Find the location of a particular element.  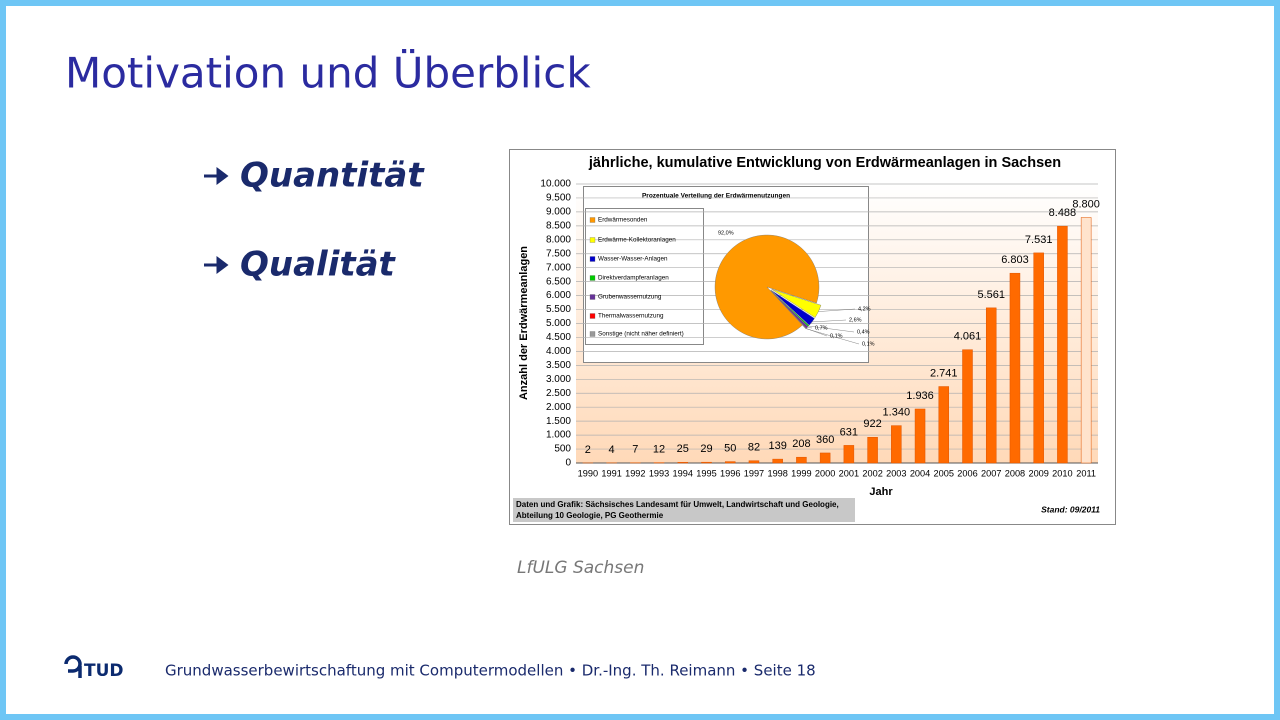

x-tick-label: 1990 is located at coordinates (588, 473).